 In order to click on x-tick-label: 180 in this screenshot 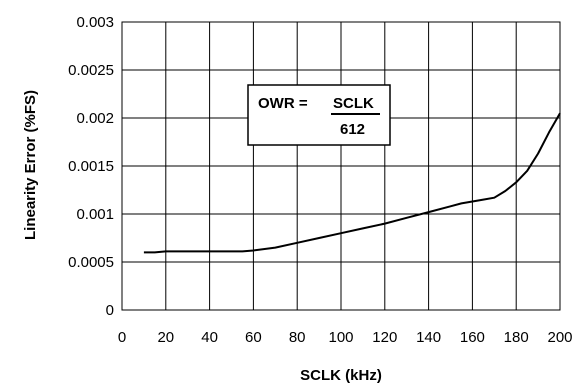, I will do `click(516, 337)`.